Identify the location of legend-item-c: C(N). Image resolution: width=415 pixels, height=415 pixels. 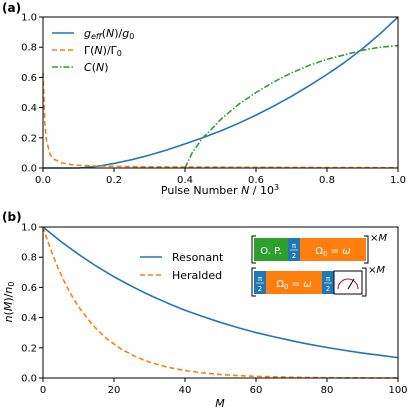
(80, 67).